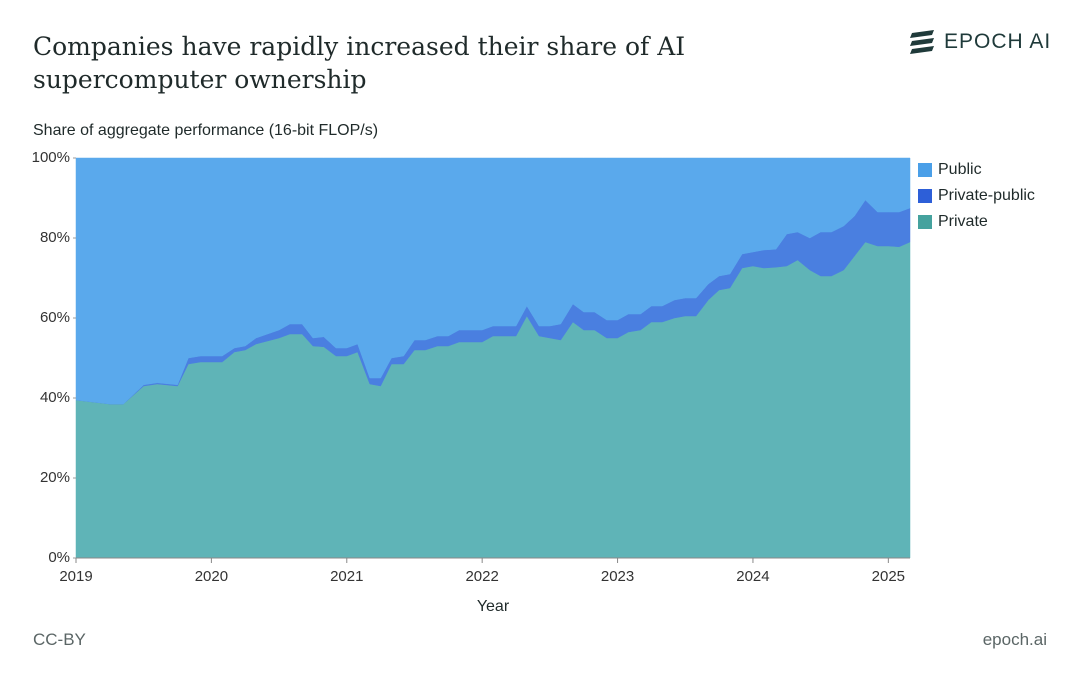 The width and height of the screenshot is (1080, 688). Describe the element at coordinates (59, 557) in the screenshot. I see `y-tick-label: 0%` at that location.